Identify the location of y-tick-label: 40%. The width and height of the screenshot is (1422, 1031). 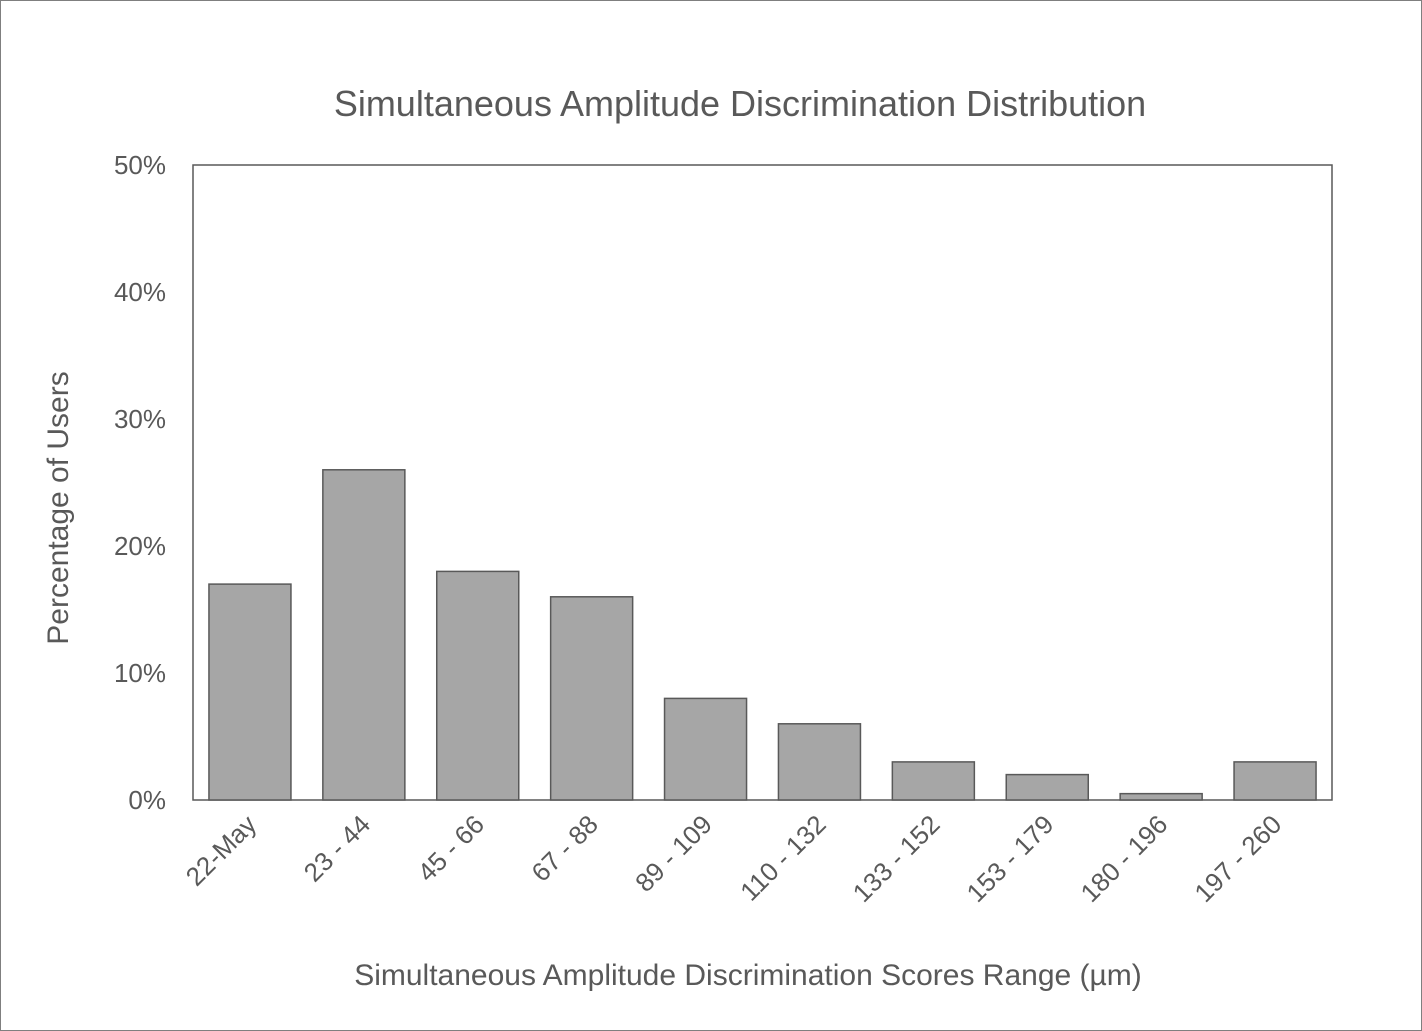
(140, 292).